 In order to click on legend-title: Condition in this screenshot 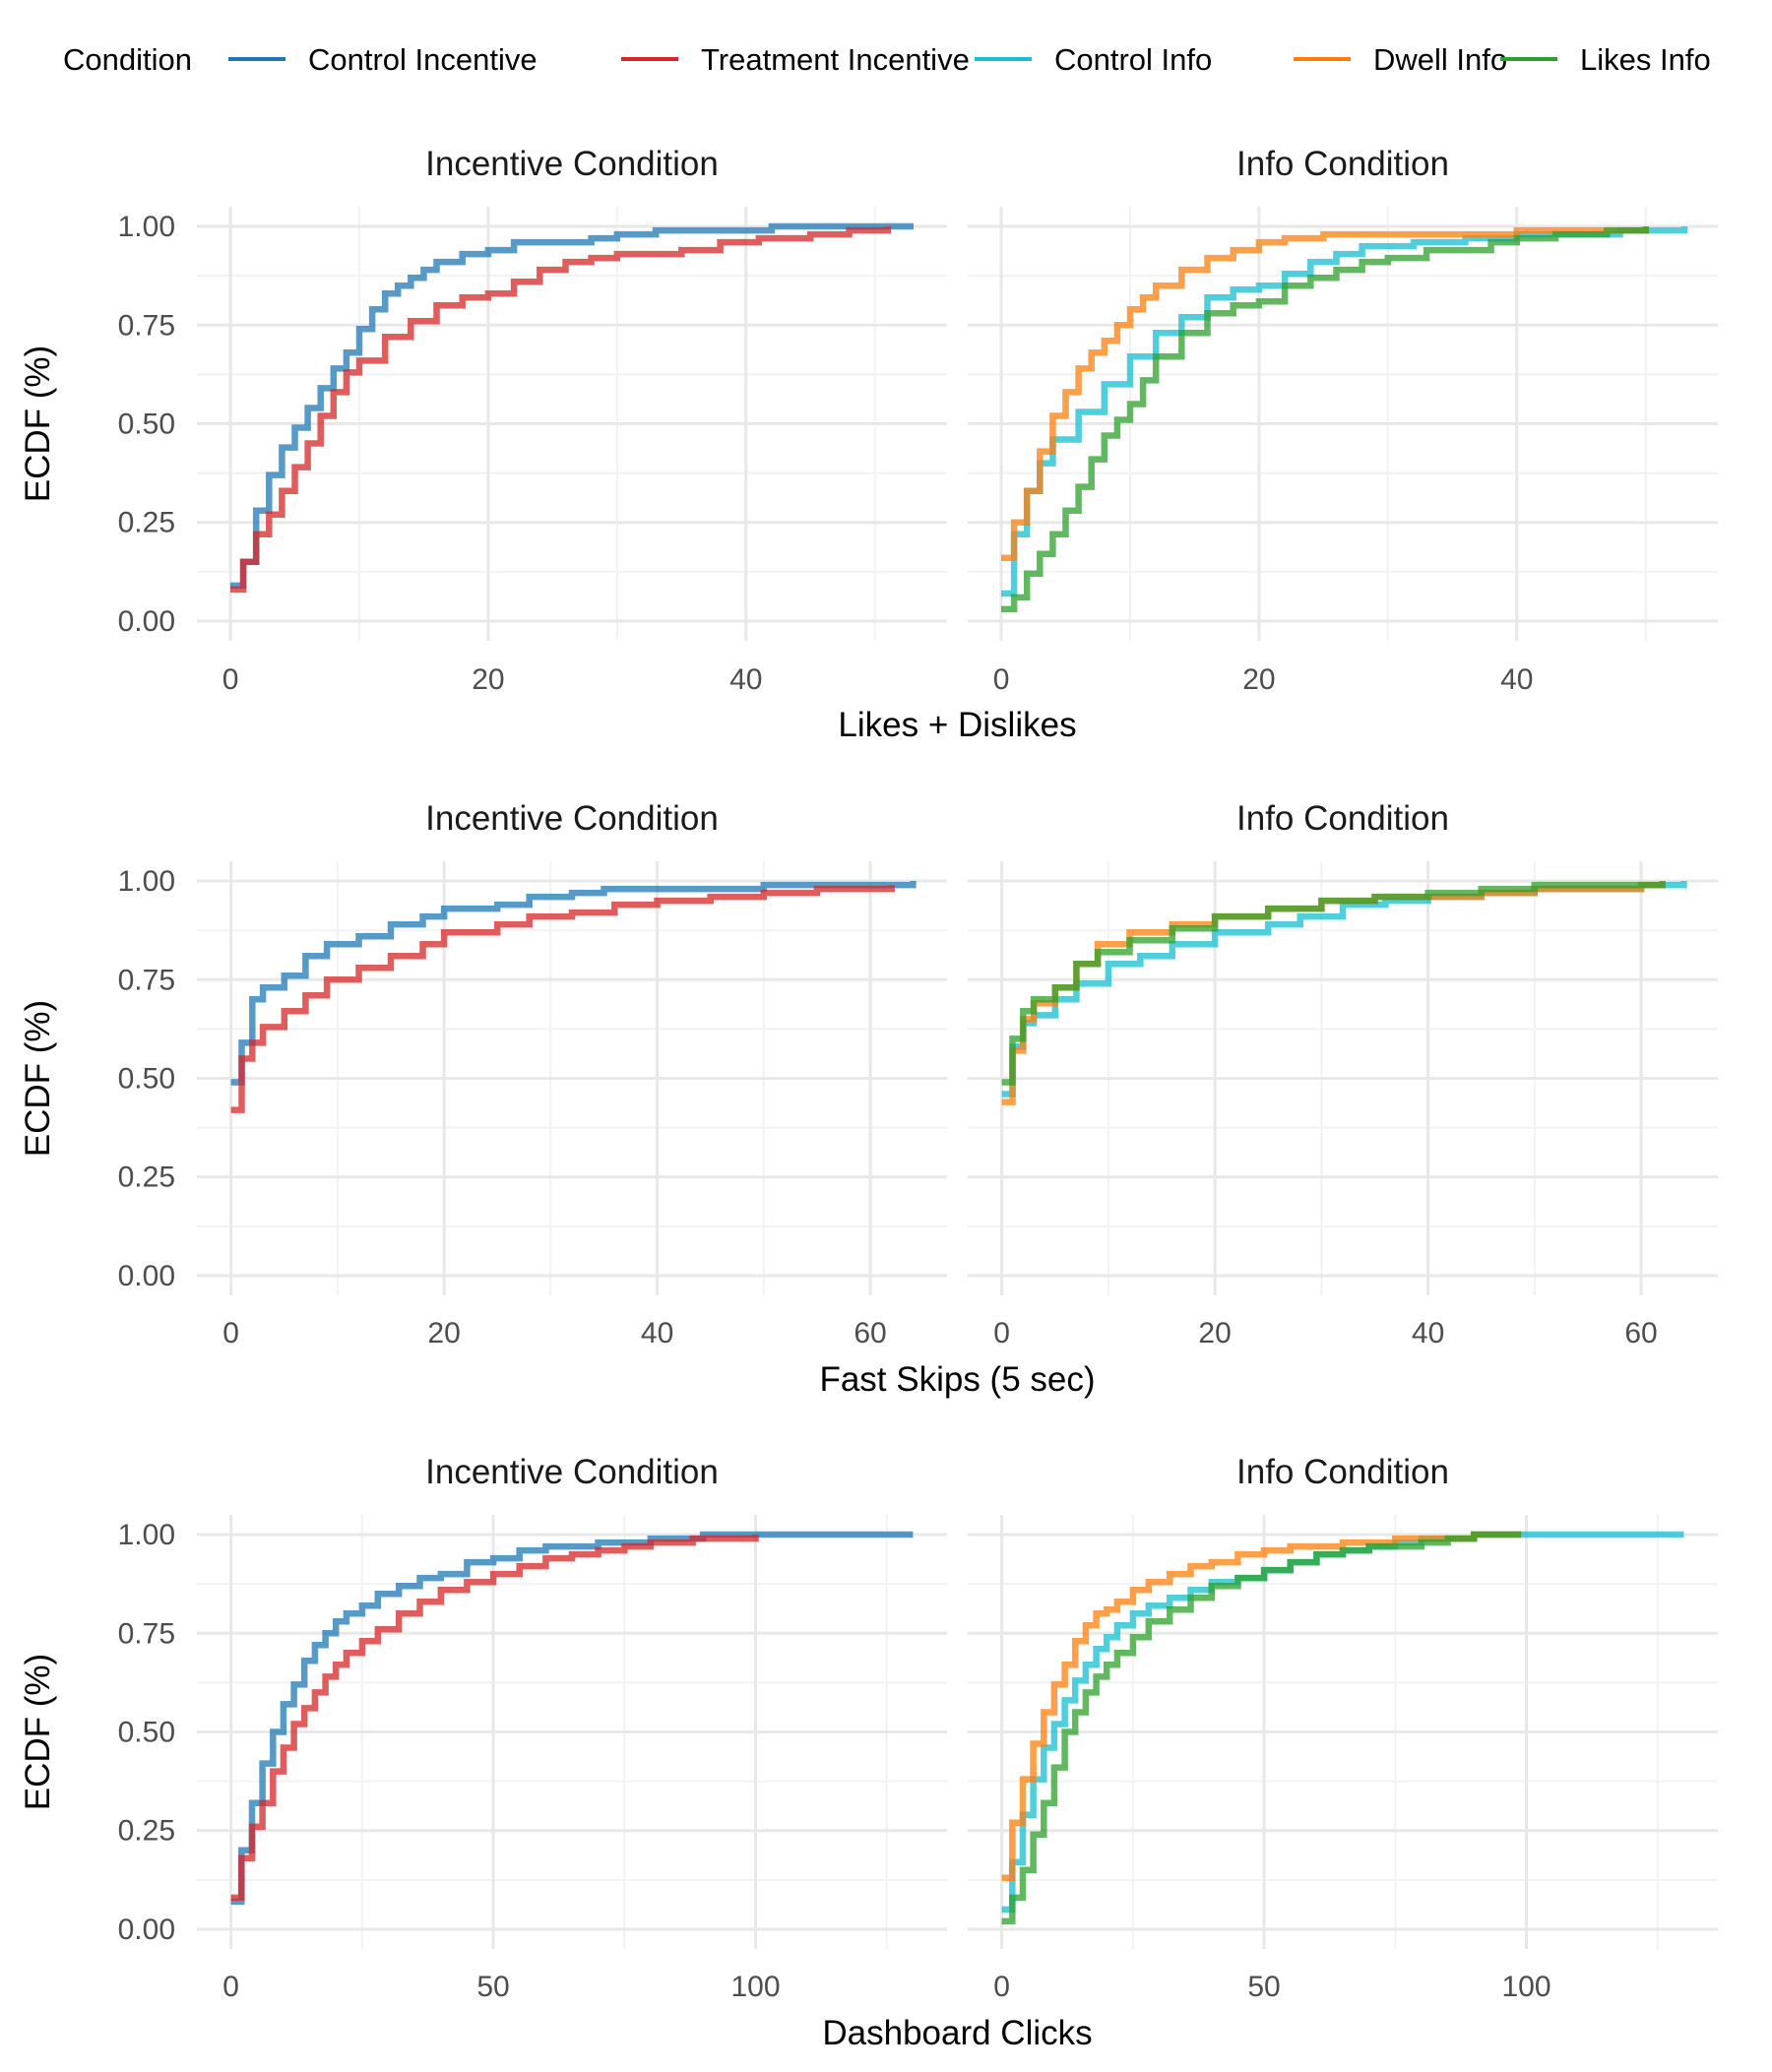, I will do `click(128, 59)`.